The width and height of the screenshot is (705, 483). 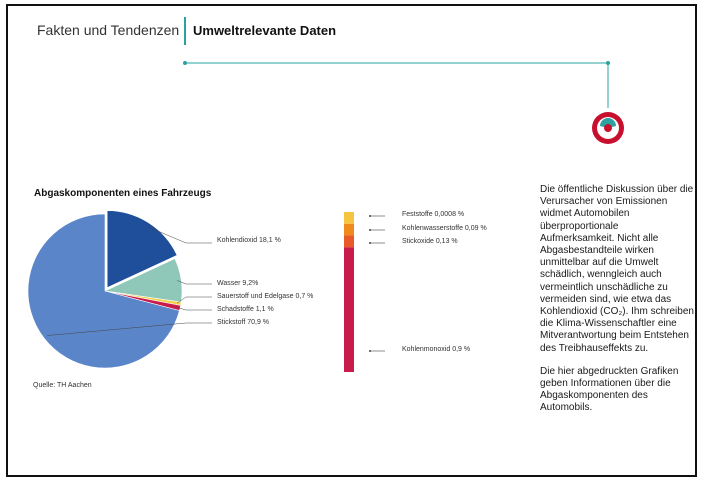 I want to click on header-divider, so click(x=185, y=31).